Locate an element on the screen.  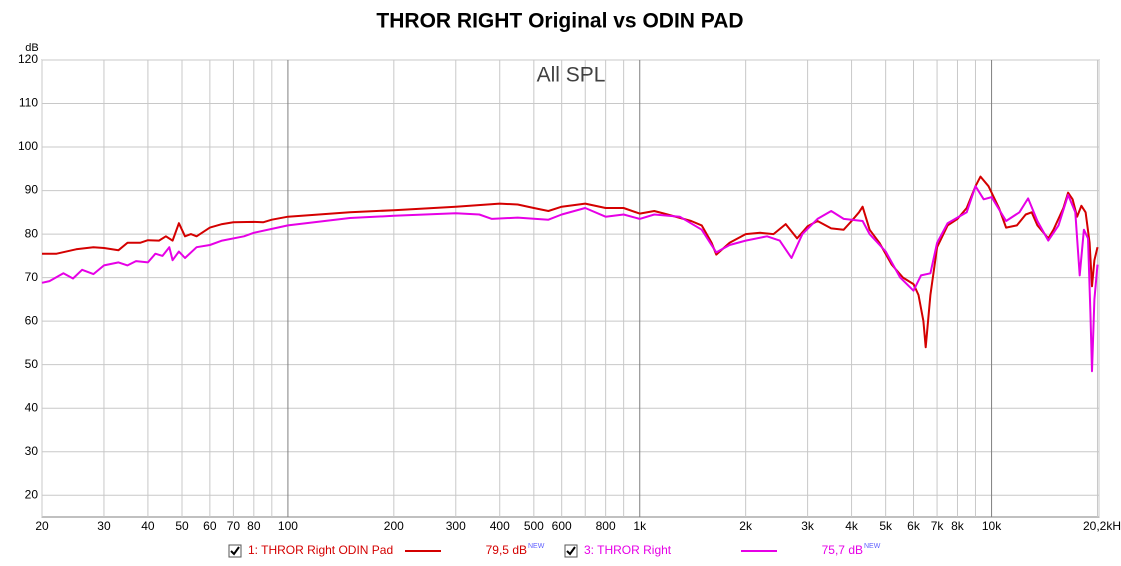
y-tick-label: 80 is located at coordinates (32, 233).